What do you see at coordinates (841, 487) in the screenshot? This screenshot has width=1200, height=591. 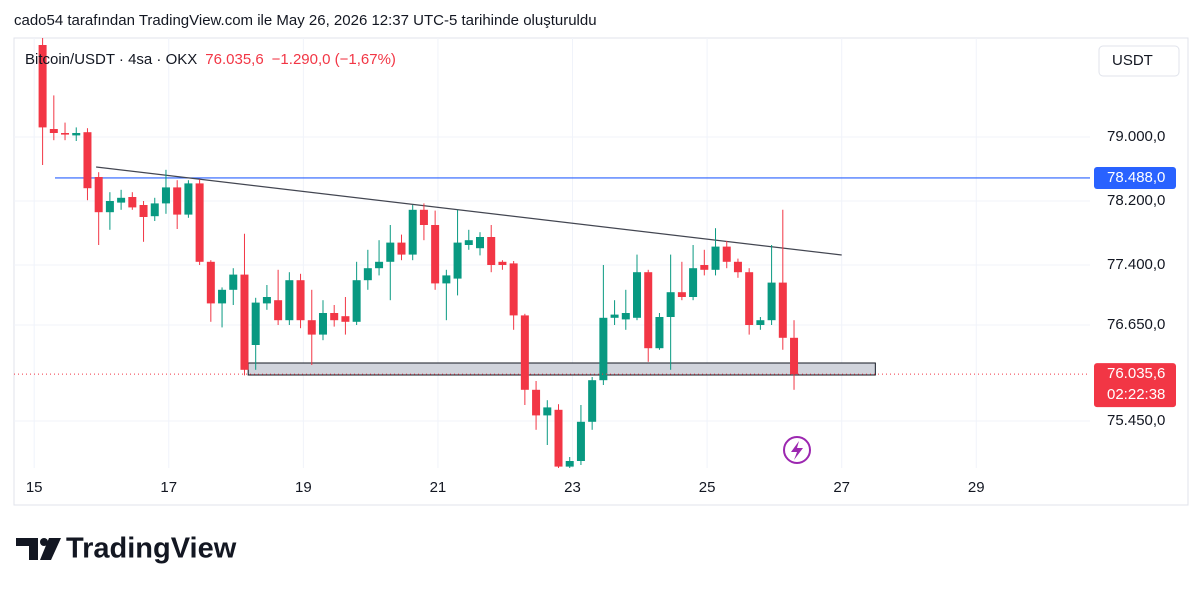 I see `x-tick-label: 27` at bounding box center [841, 487].